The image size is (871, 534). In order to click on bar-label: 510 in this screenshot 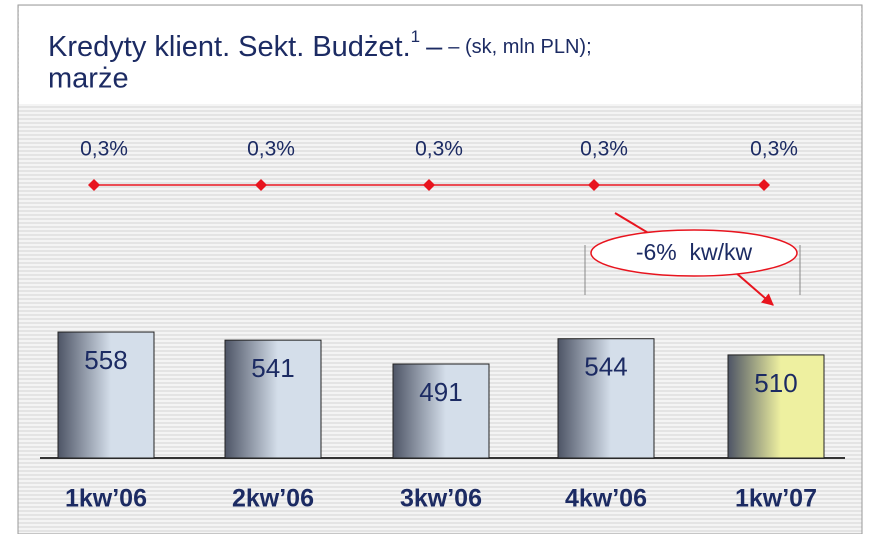, I will do `click(775, 383)`.